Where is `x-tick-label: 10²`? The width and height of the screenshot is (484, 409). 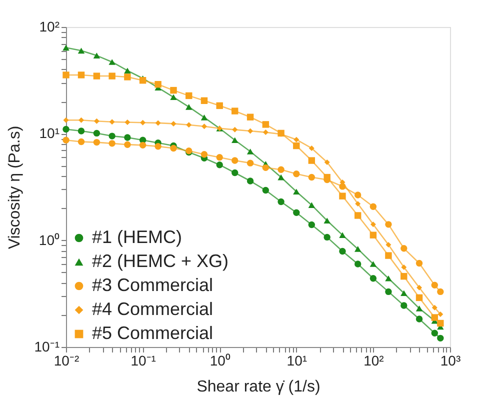
x-tick-label: 10² is located at coordinates (374, 360).